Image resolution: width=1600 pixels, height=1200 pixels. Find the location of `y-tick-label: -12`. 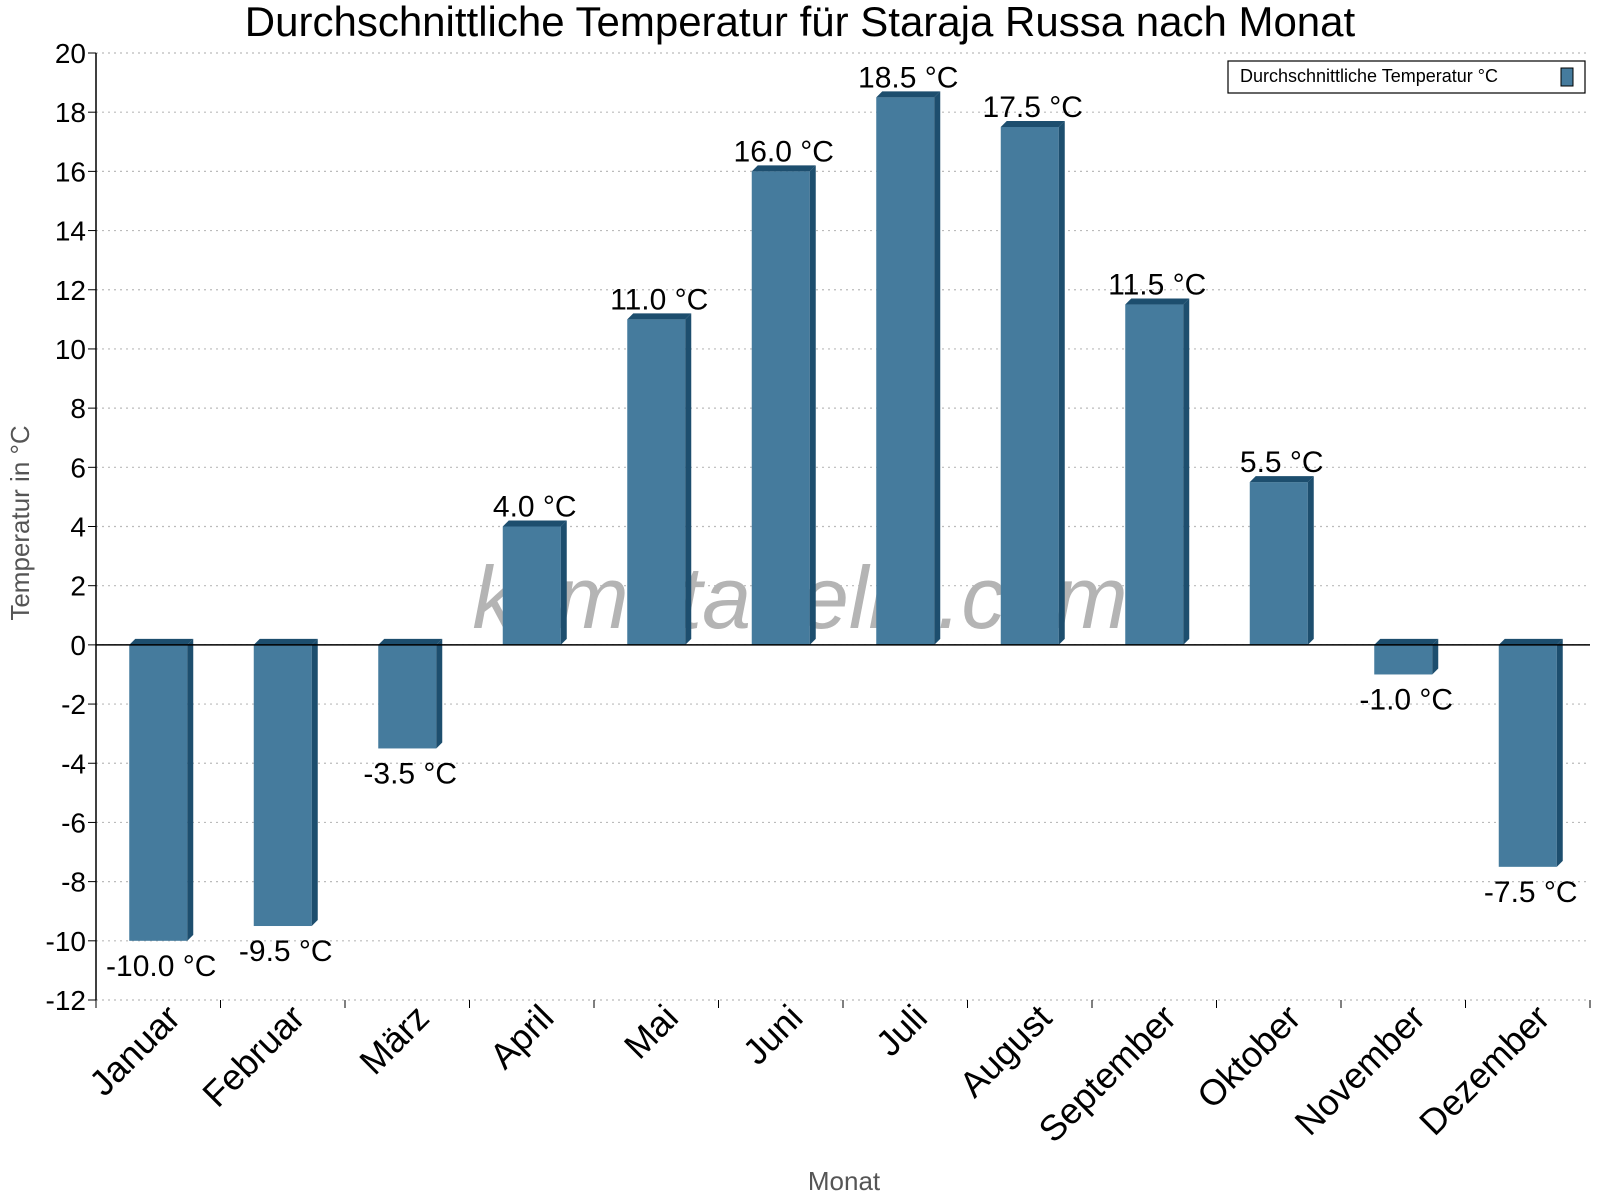

y-tick-label: -12 is located at coordinates (66, 1000).